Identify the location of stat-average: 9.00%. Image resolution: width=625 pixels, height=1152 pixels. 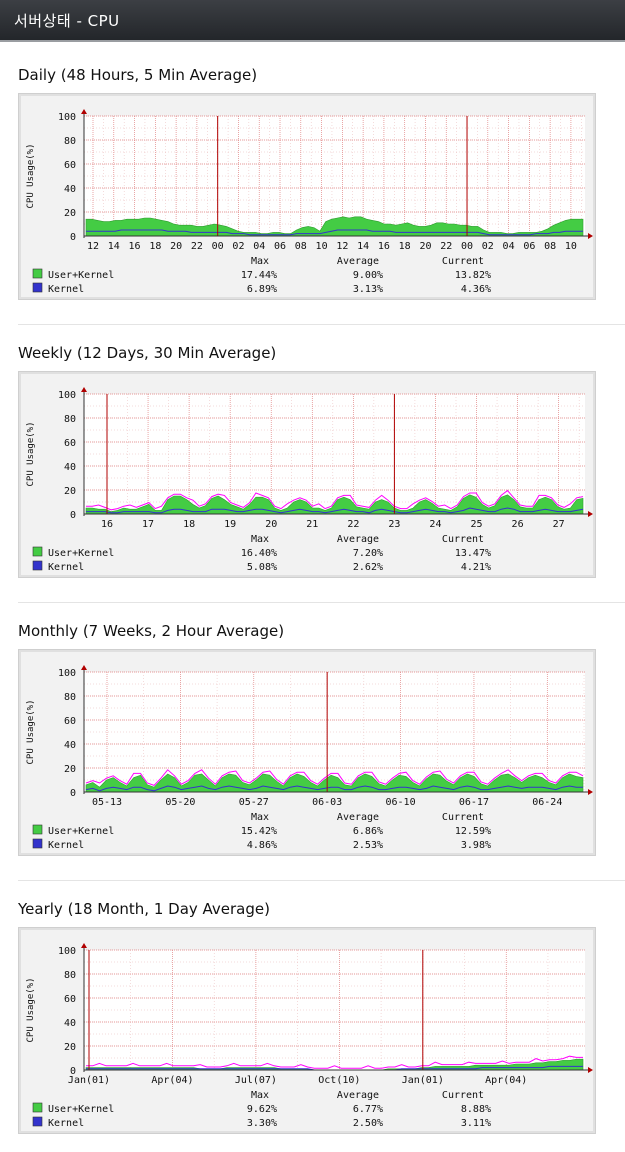
(368, 275).